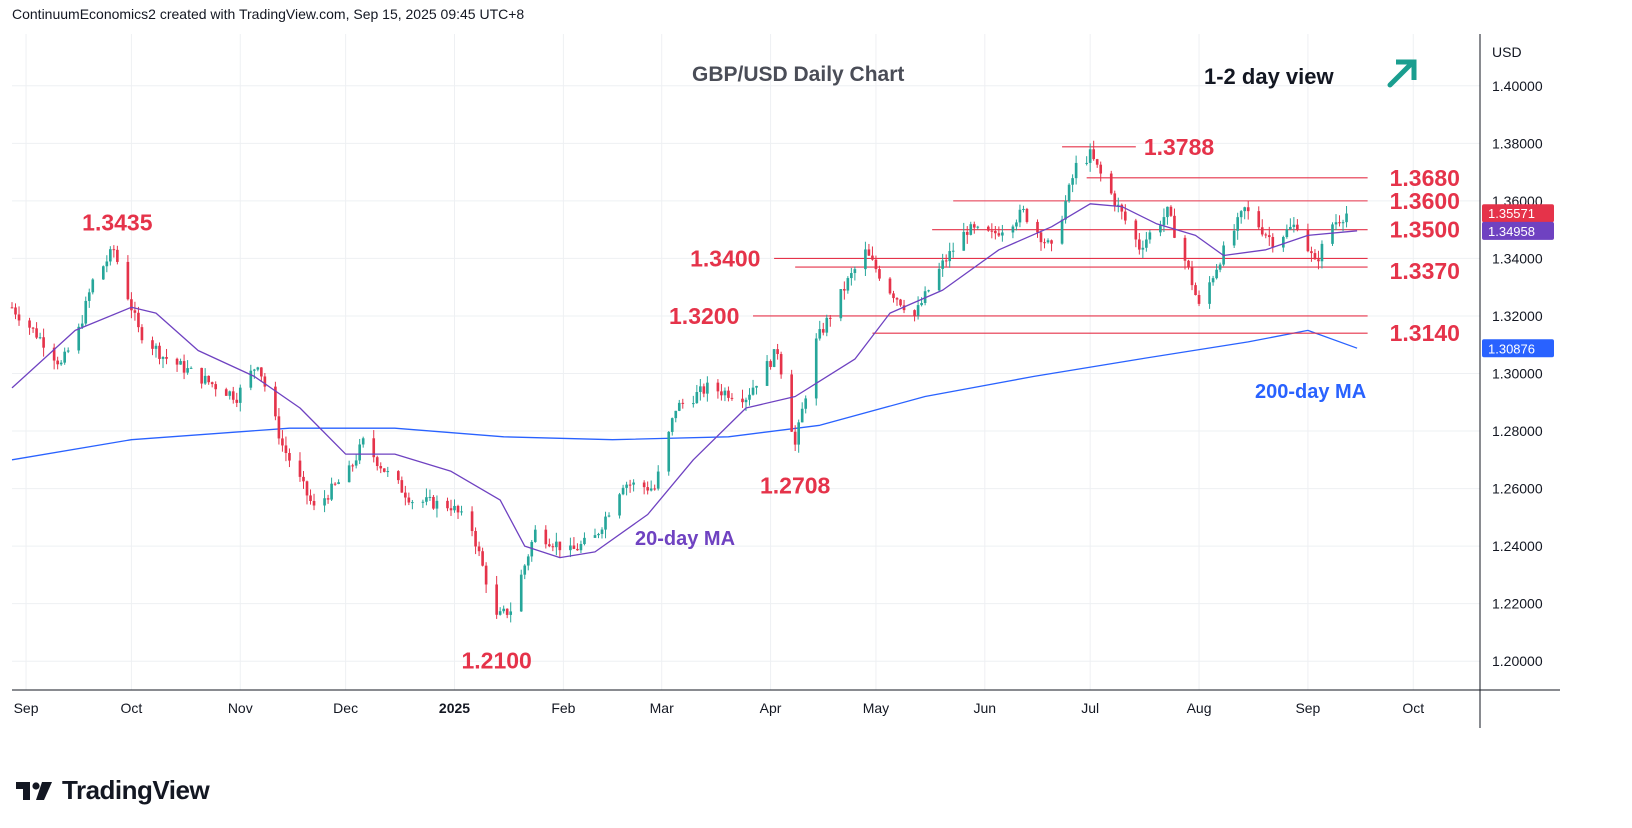  What do you see at coordinates (1517, 86) in the screenshot?
I see `price-tick-label: 1.40000` at bounding box center [1517, 86].